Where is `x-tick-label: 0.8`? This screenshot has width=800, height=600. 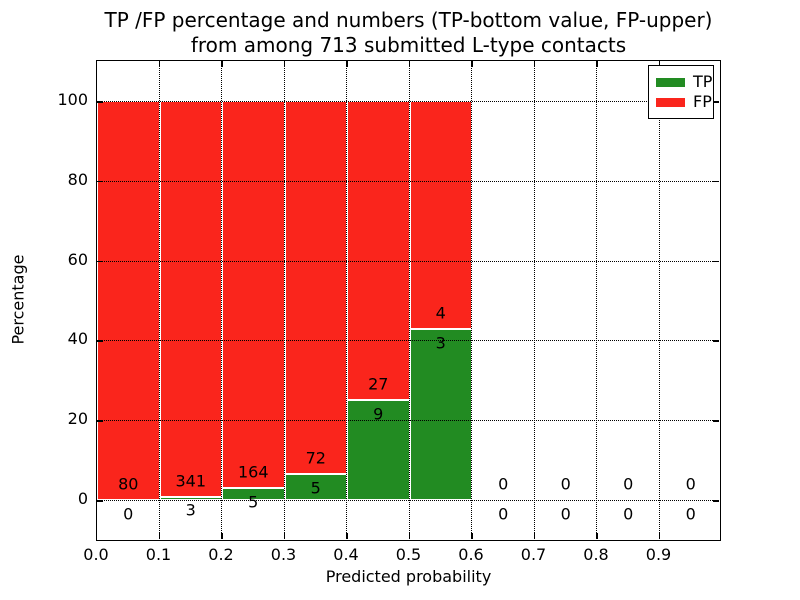
x-tick-label: 0.8 is located at coordinates (596, 554).